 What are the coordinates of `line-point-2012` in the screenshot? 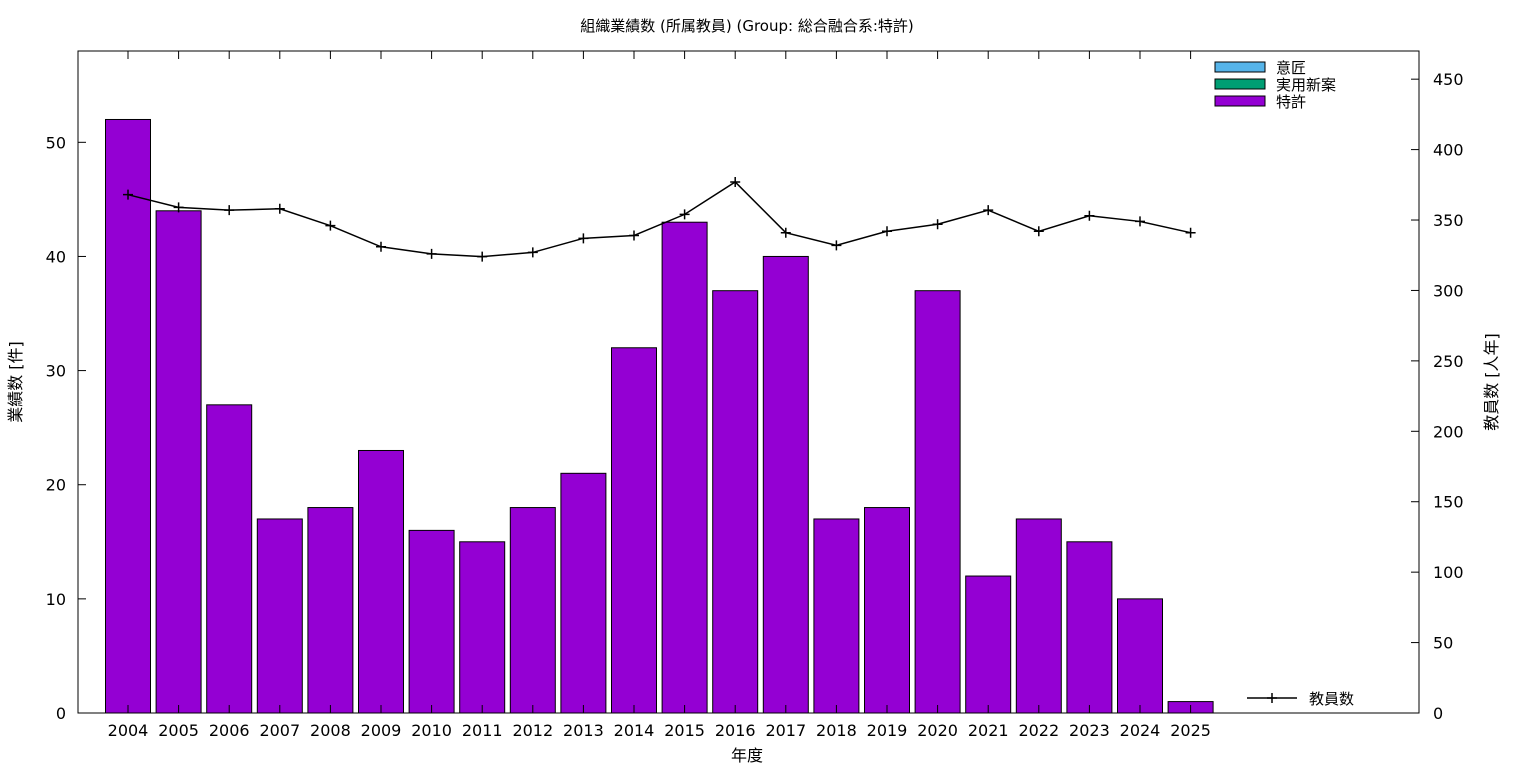 It's located at (532, 252).